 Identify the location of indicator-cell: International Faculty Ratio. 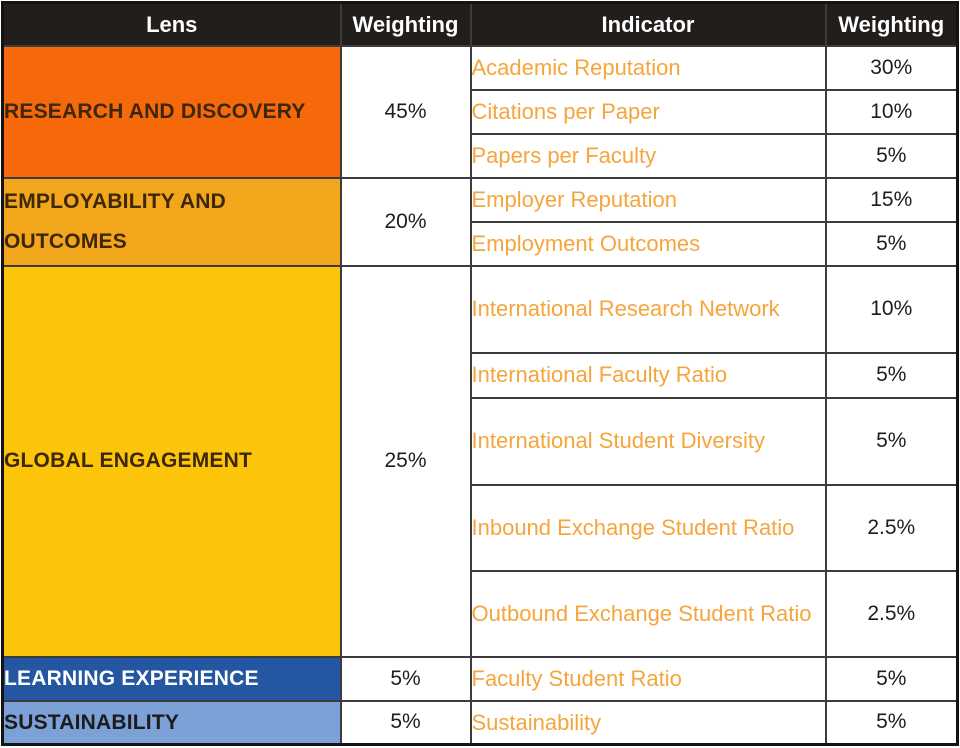
(648, 375).